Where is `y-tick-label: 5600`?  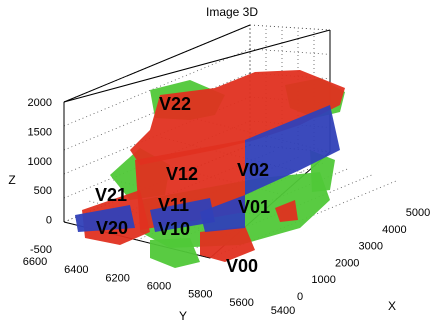
y-tick-label: 5600 is located at coordinates (241, 303).